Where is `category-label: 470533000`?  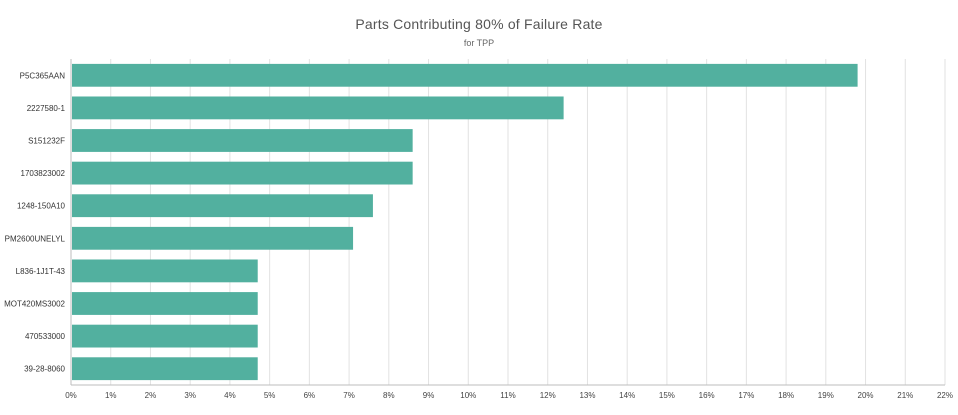
category-label: 470533000 is located at coordinates (45, 336).